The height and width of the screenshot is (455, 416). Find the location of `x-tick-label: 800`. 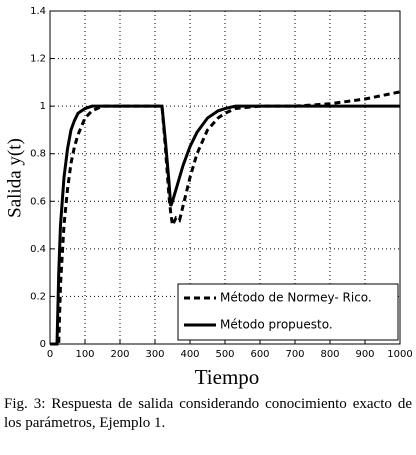

x-tick-label: 800 is located at coordinates (329, 354).